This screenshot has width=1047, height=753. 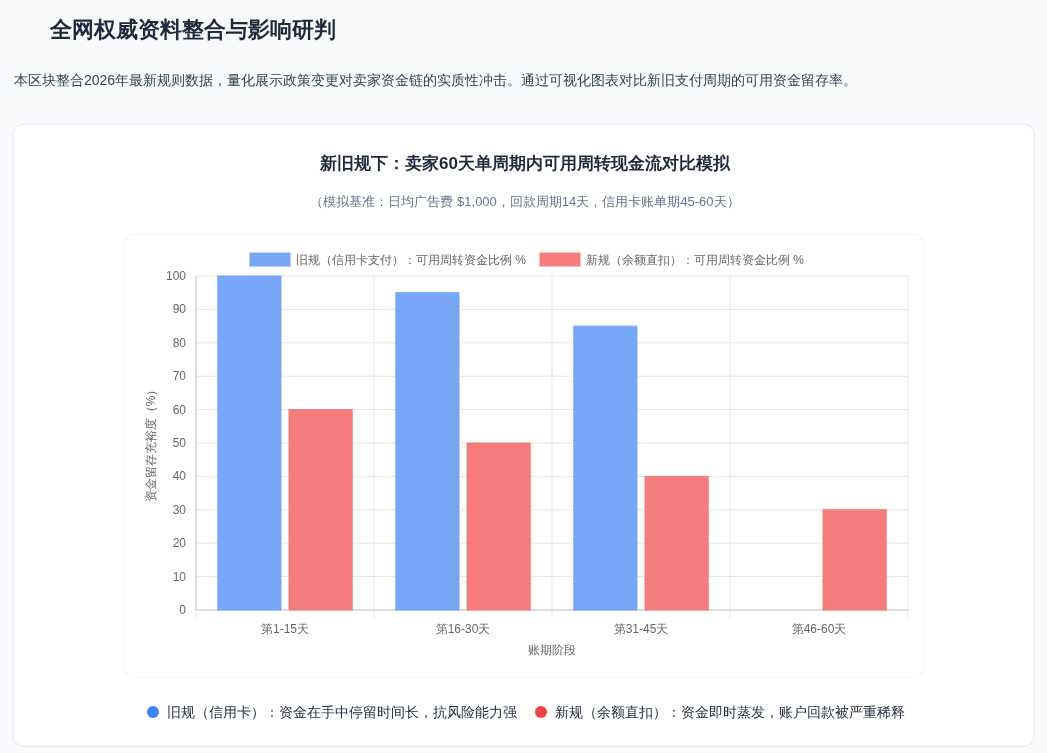 What do you see at coordinates (179, 342) in the screenshot?
I see `y-tick-label: 80` at bounding box center [179, 342].